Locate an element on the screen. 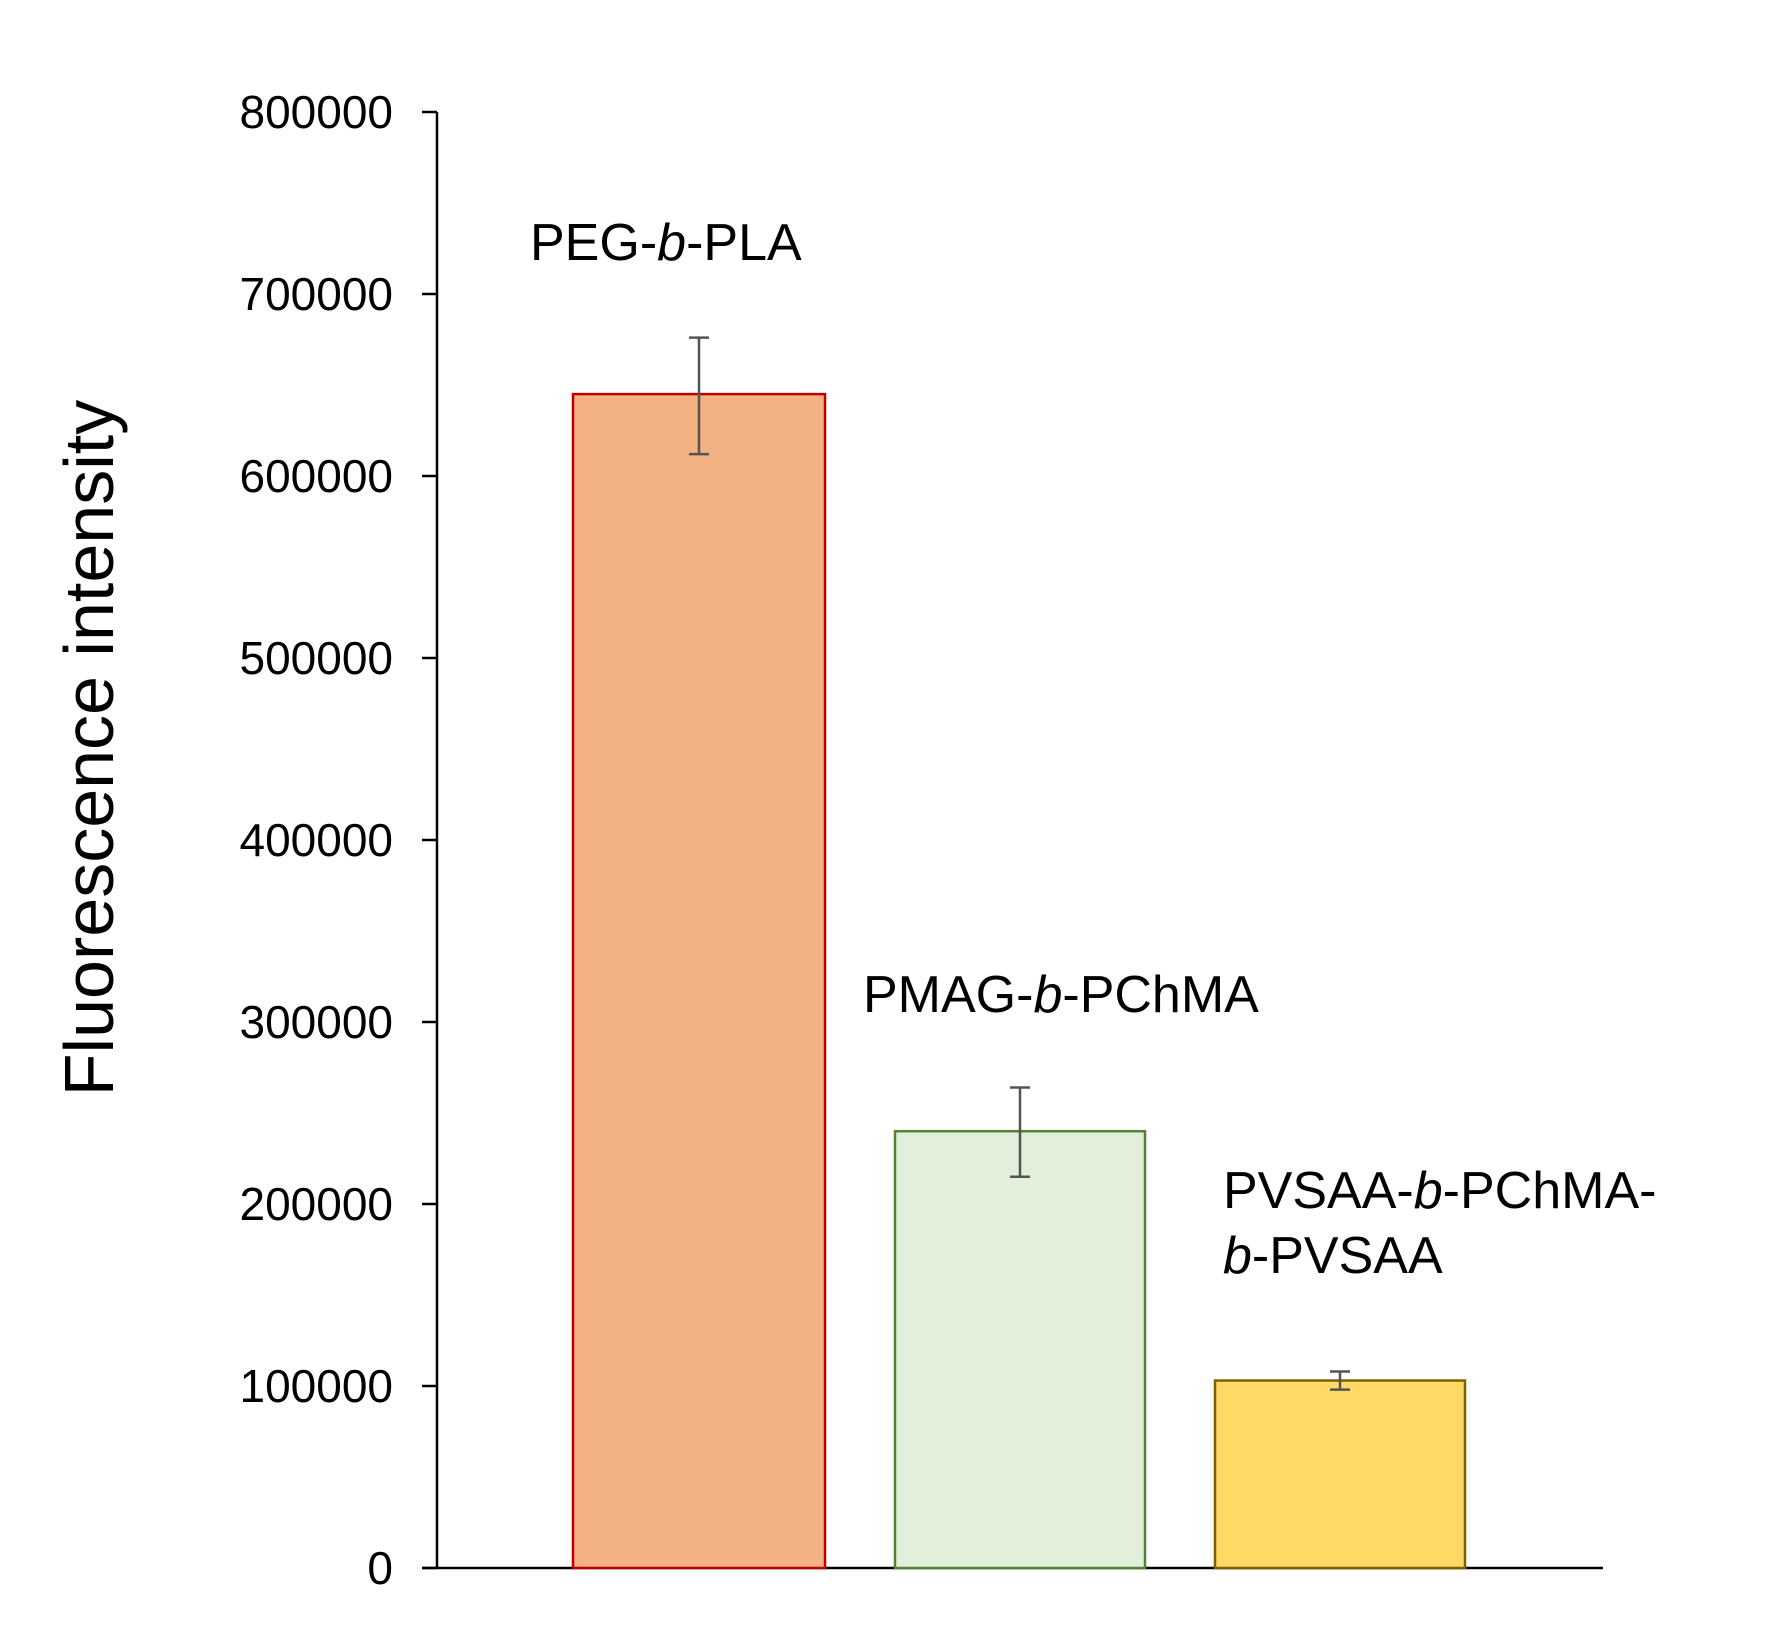 This screenshot has height=1638, width=1792. bar-label-part: -PVSAA is located at coordinates (1347, 1256).